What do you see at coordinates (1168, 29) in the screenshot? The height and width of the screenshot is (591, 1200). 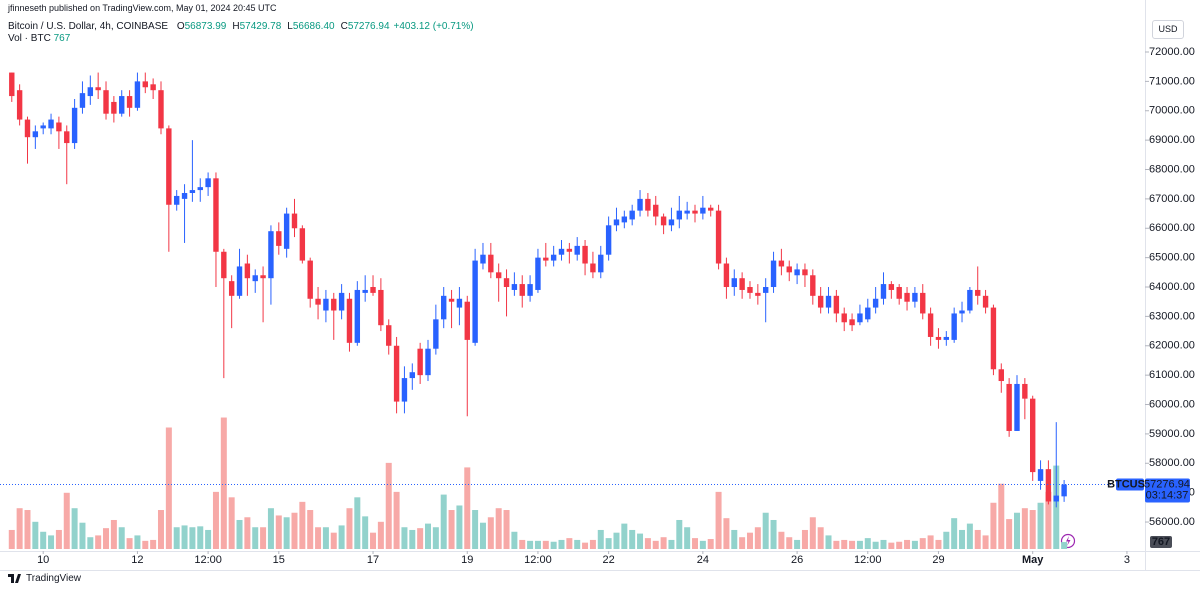 I see `currency-button: USD` at bounding box center [1168, 29].